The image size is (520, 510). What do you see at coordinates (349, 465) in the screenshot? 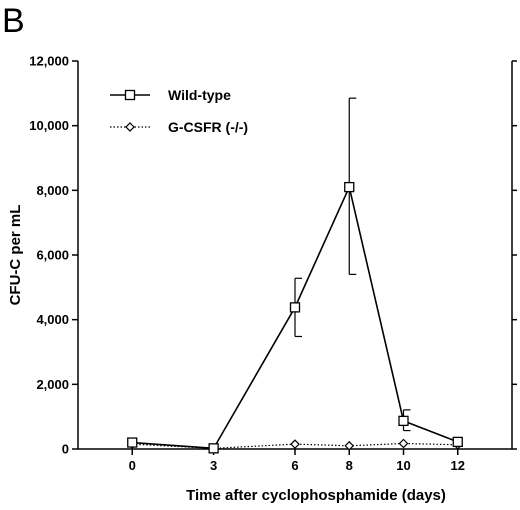
I see `x-tick-label: 8` at bounding box center [349, 465].